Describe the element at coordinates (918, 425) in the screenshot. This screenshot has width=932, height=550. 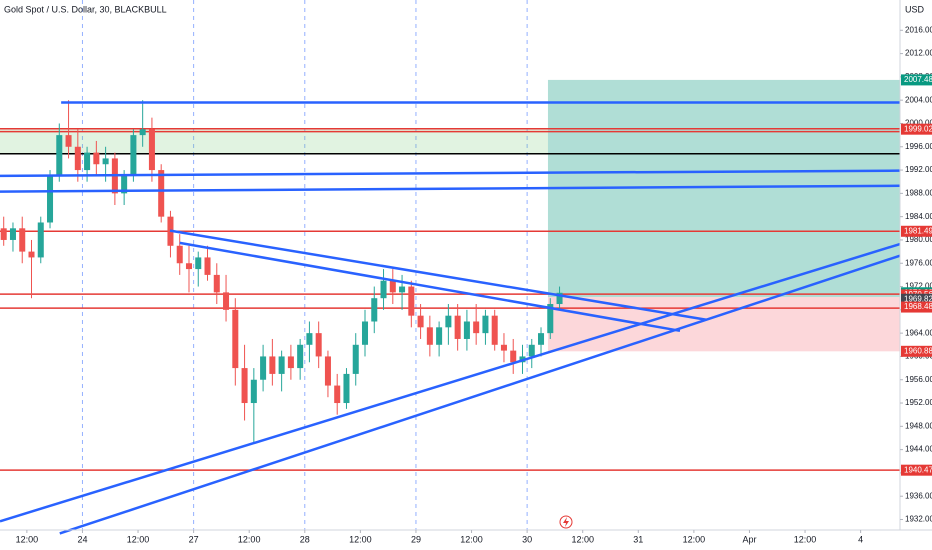
I see `y-tick-label: 1948.00` at that location.